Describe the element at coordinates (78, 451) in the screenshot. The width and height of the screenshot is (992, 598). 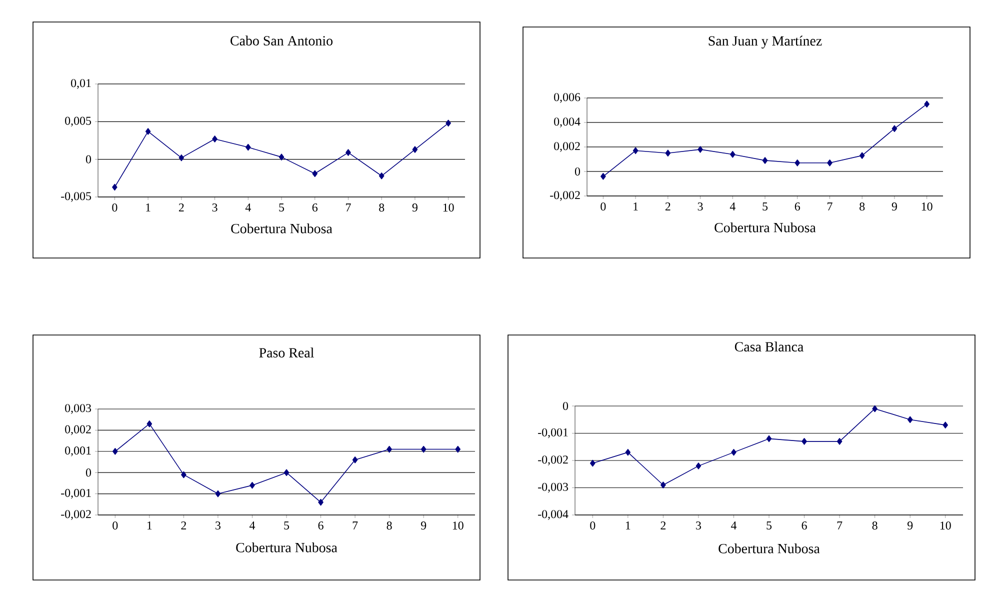
I see `y-tick-label: 0,001` at that location.